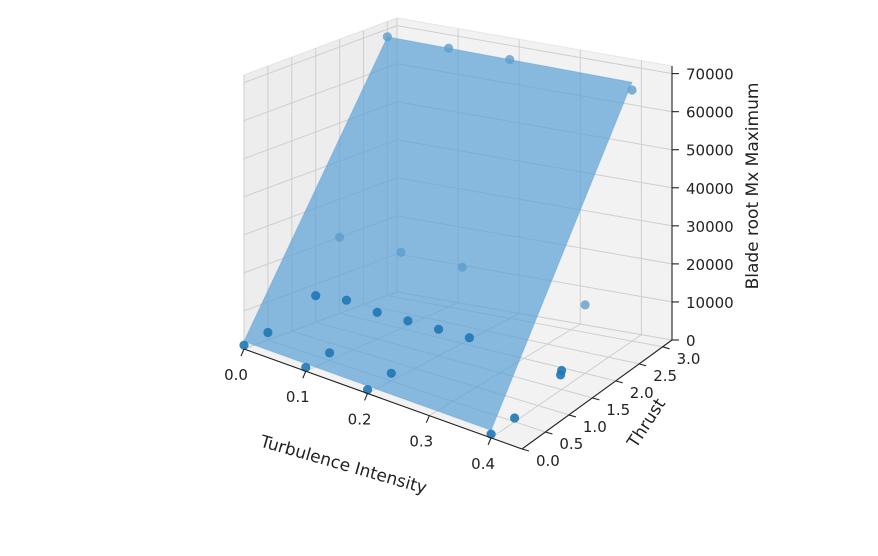  Describe the element at coordinates (360, 419) in the screenshot. I see `x-tick-label: 0.2` at that location.